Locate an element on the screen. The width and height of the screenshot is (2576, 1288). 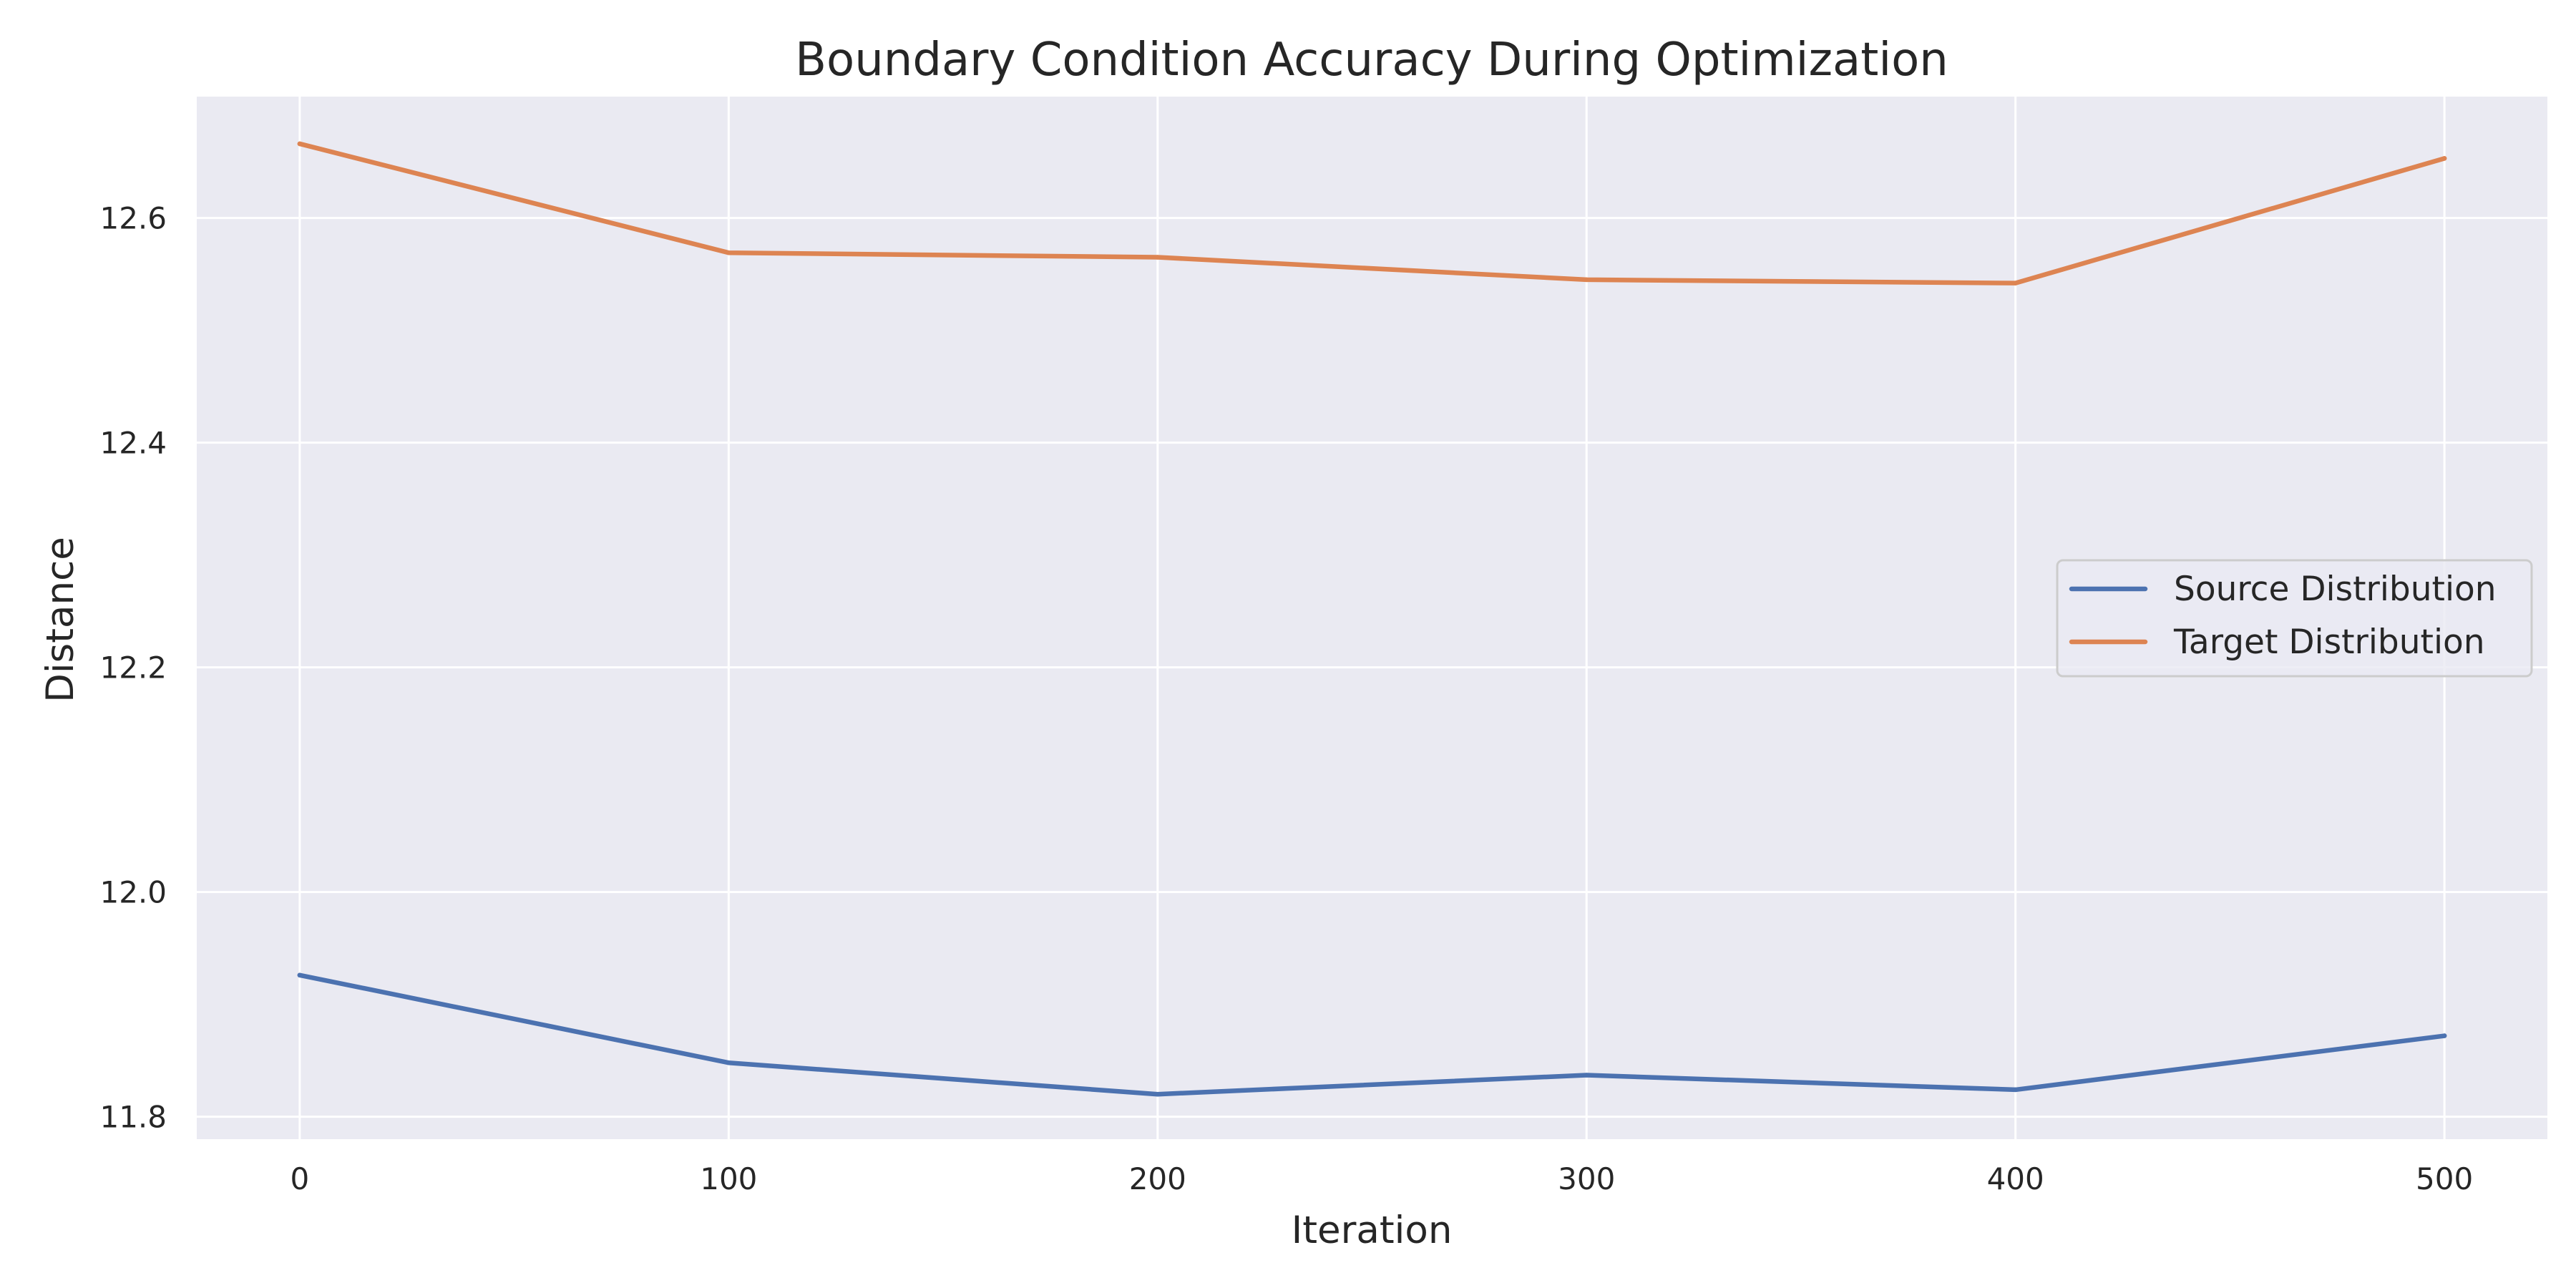
y-tick-label-11-8: 11.8 is located at coordinates (133, 1117).